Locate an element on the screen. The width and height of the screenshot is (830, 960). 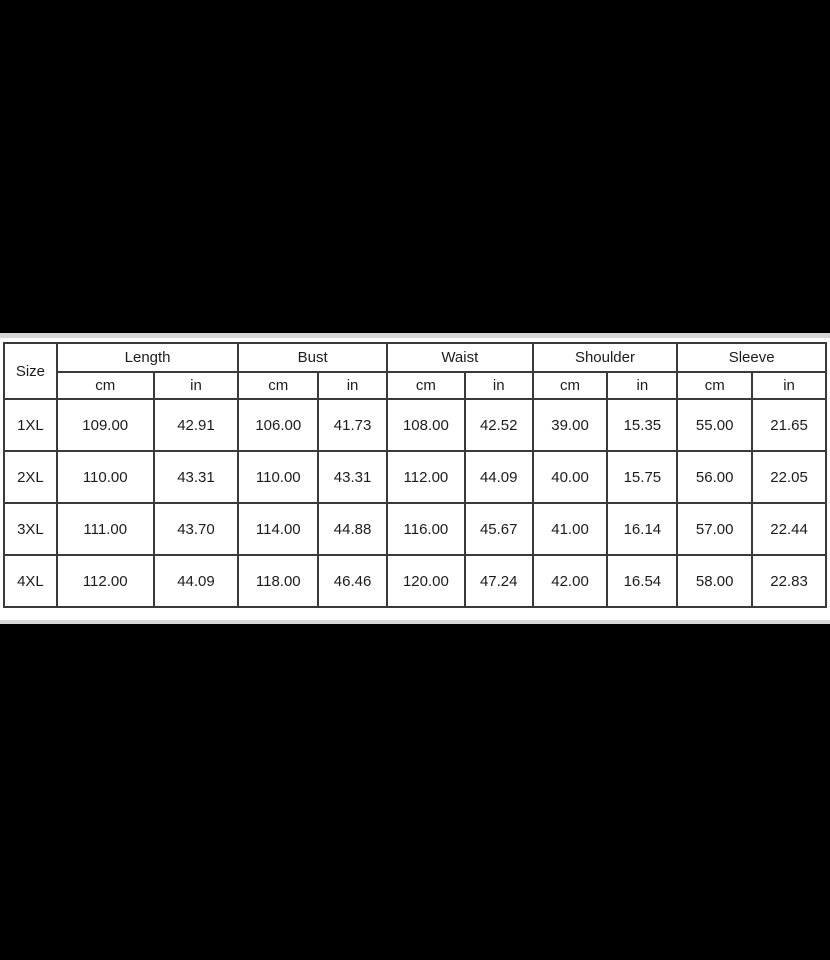
data-cell: 40.00 is located at coordinates (570, 477).